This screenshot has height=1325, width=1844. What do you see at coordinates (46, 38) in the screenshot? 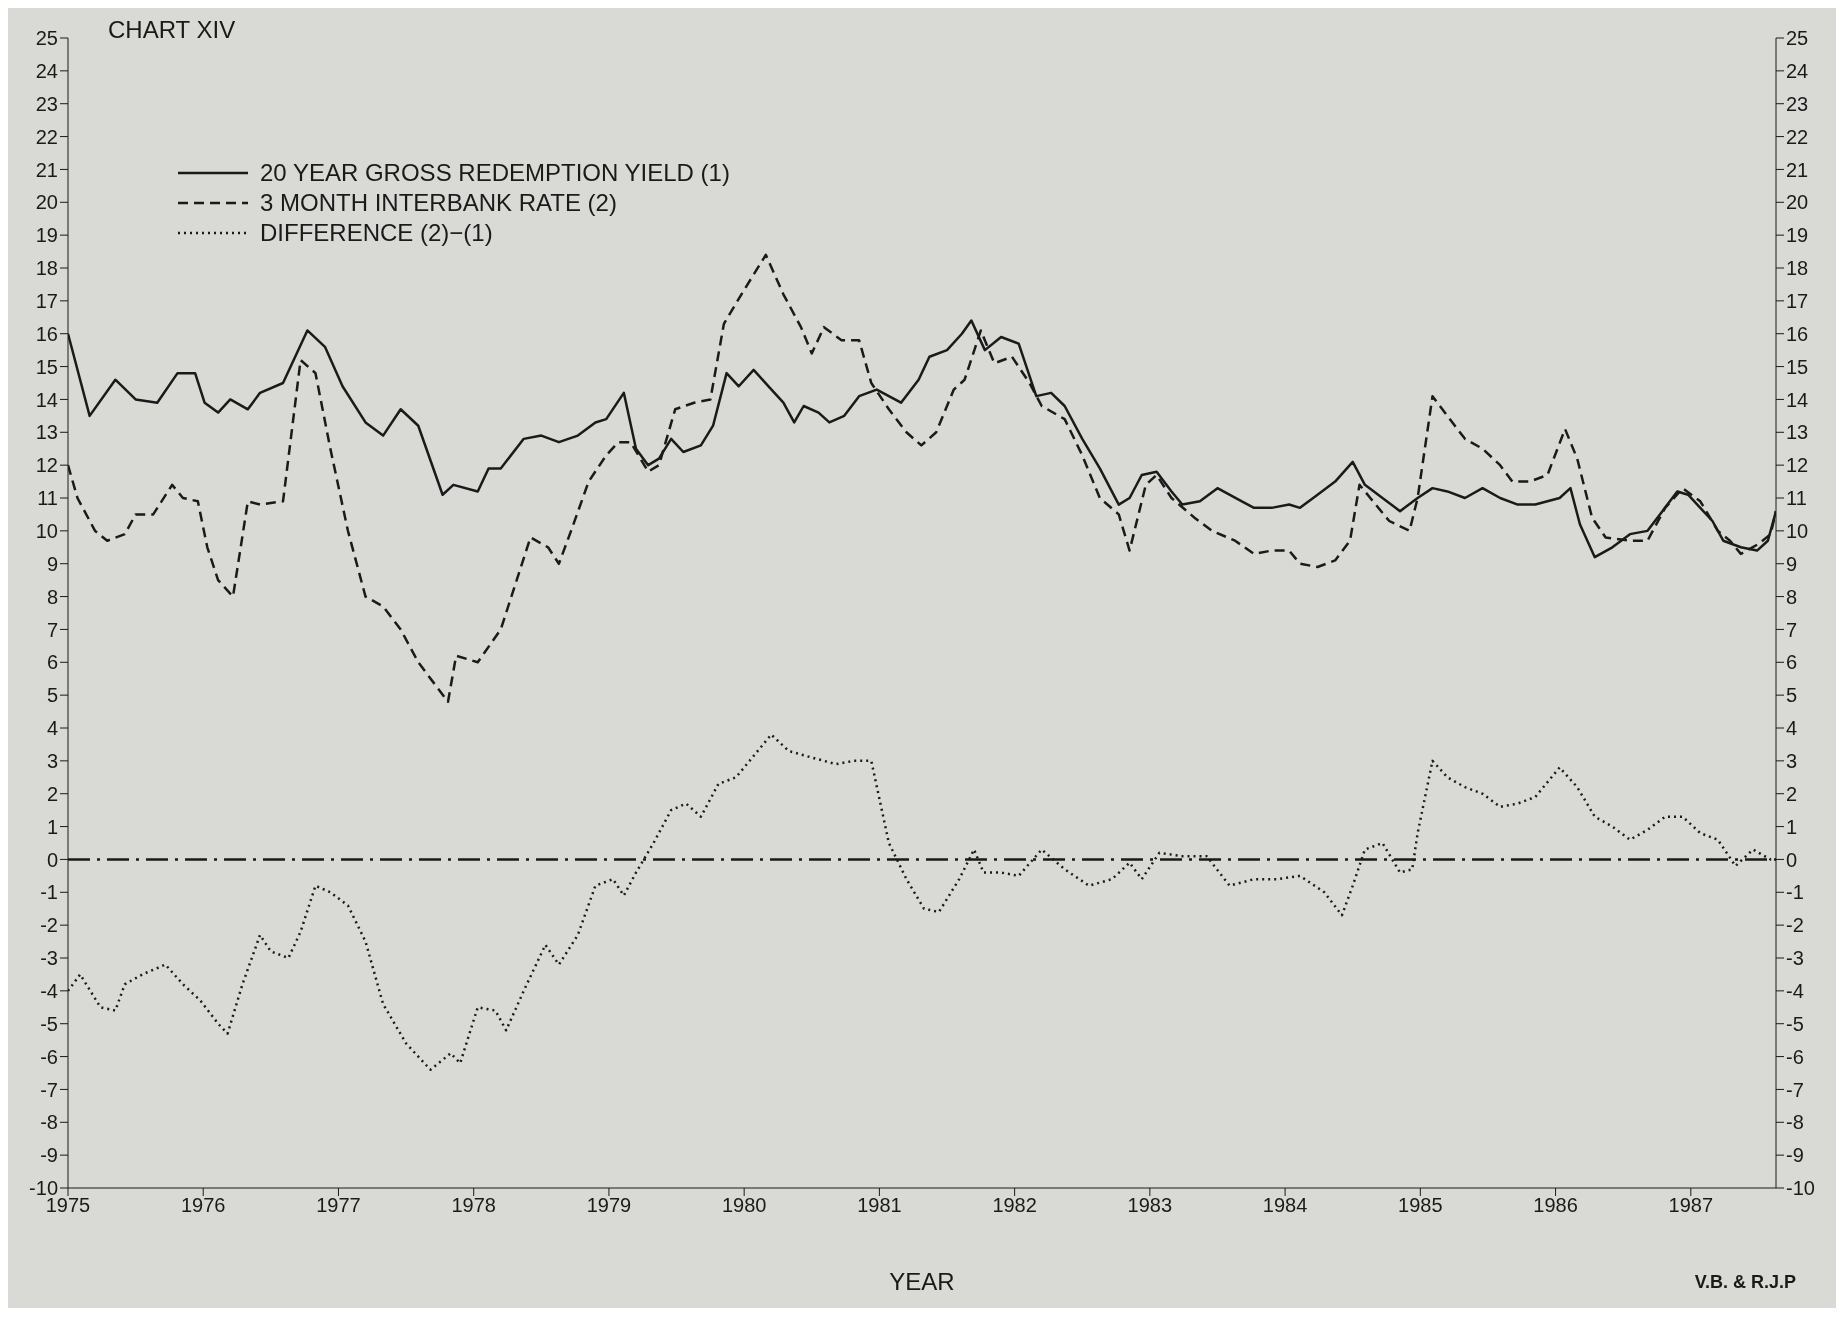
I see `y-tick-label: 25` at bounding box center [46, 38].